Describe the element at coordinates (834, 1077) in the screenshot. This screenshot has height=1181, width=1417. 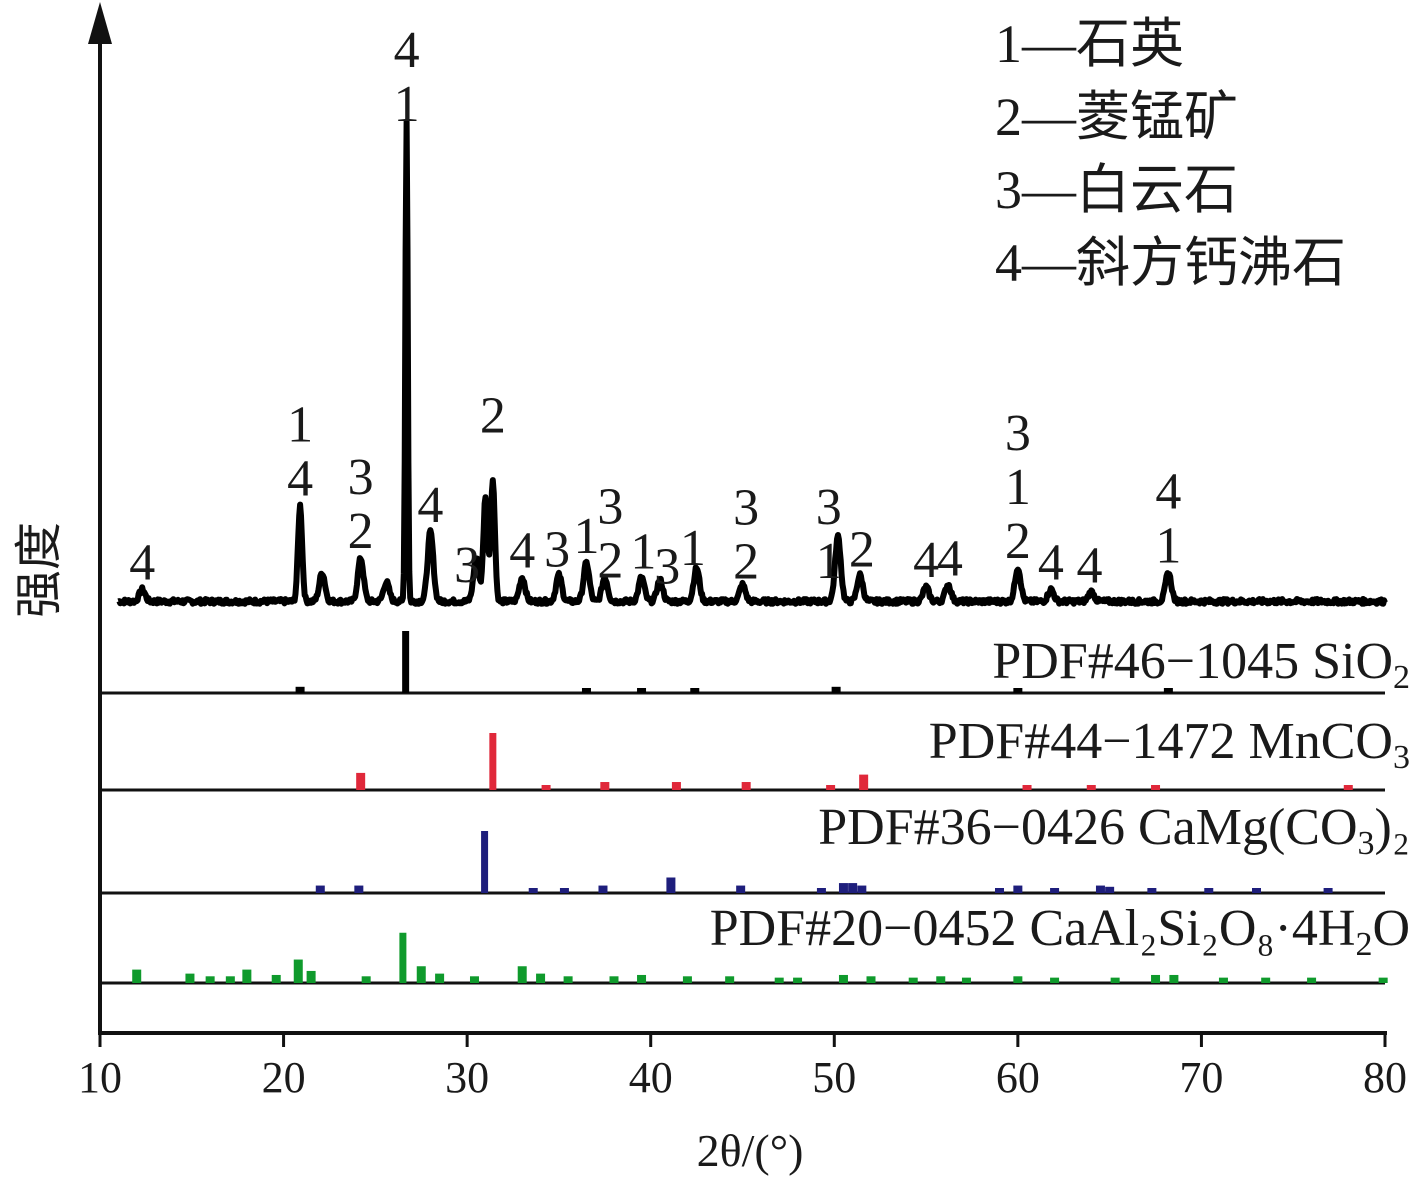
I see `x-tick-label: 50` at that location.